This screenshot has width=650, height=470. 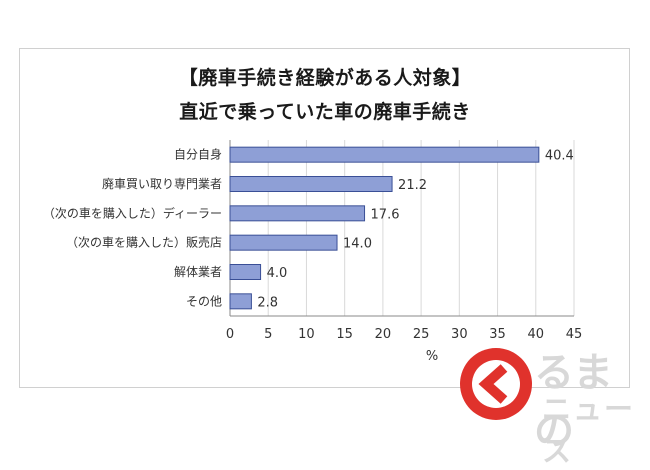 I want to click on x-tick-label: 45, so click(x=574, y=334).